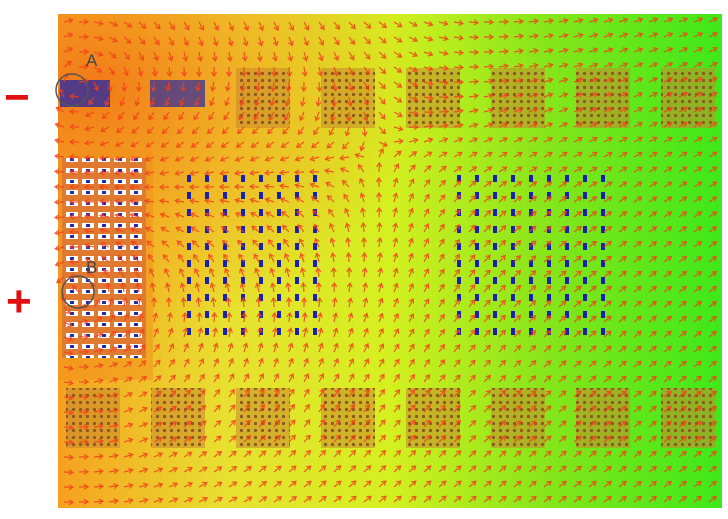 The width and height of the screenshot is (728, 519). What do you see at coordinates (91, 267) in the screenshot?
I see `label-b: B` at bounding box center [91, 267].